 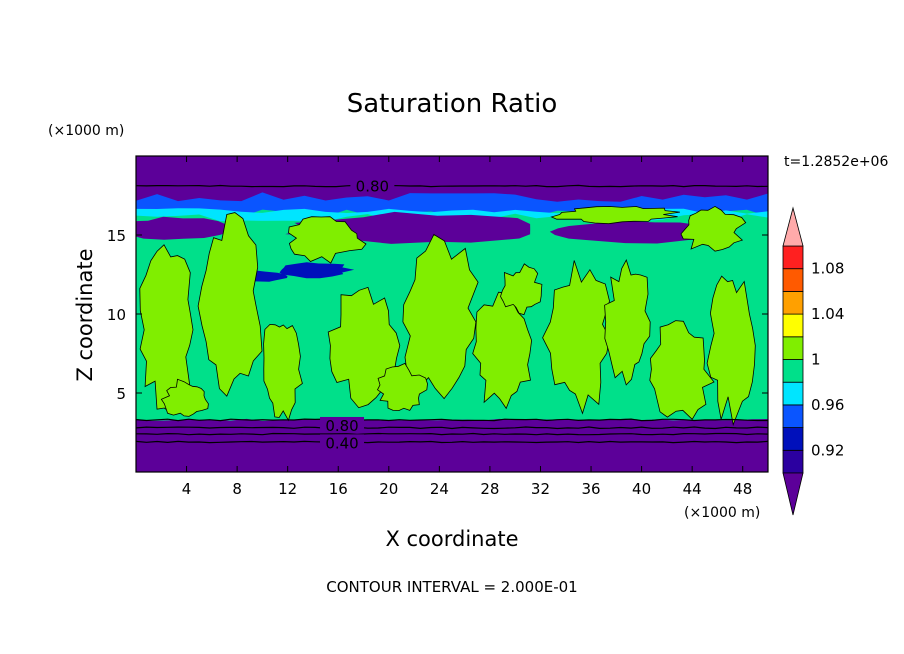 I want to click on x-tick-label: 12, so click(x=287, y=489).